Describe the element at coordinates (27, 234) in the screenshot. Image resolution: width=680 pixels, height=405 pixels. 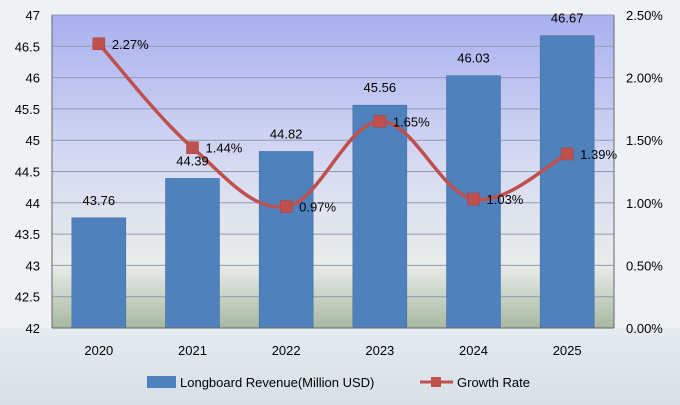
I see `left-tick-label: 43.5` at that location.